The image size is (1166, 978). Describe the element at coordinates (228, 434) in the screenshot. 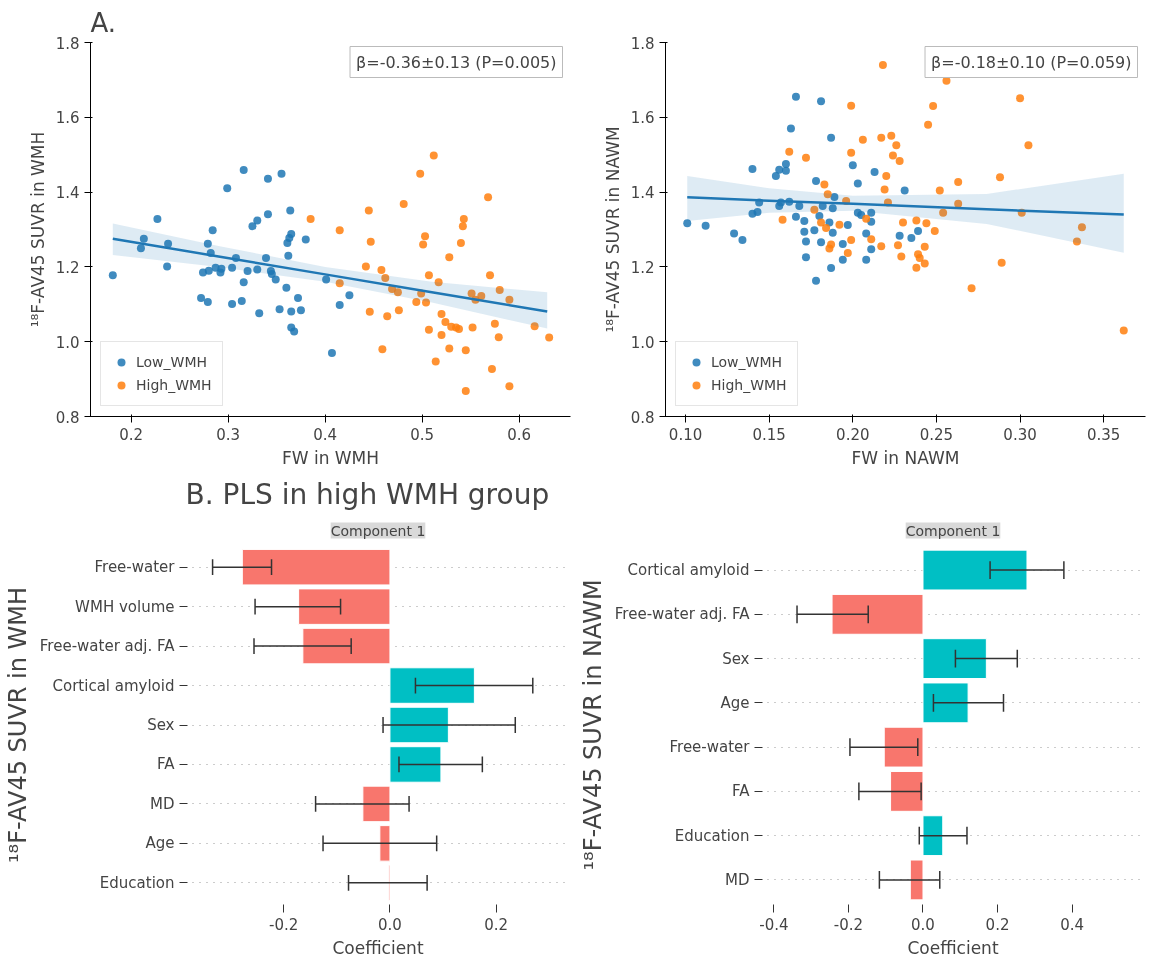

I see `x-tick-label: 0.3` at that location.